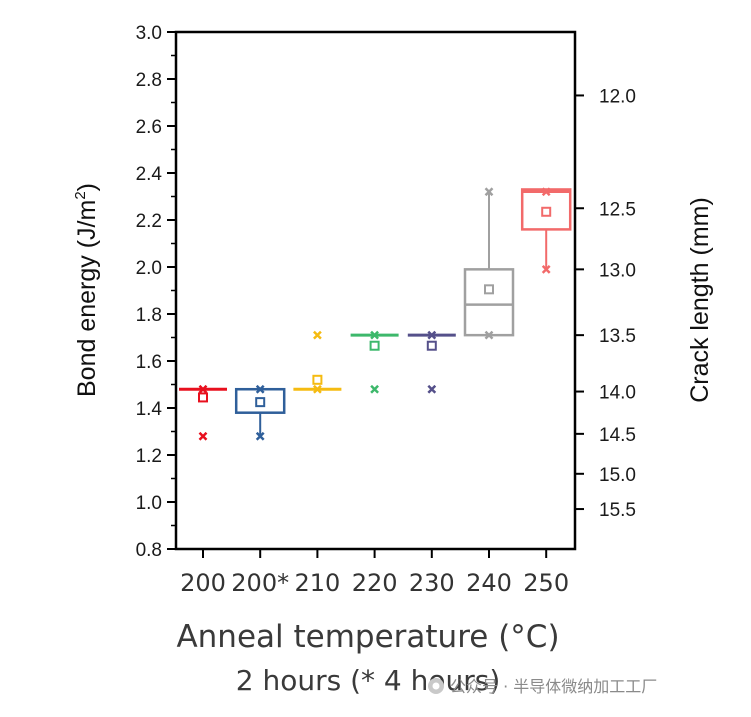 The width and height of the screenshot is (751, 717). Describe the element at coordinates (149, 221) in the screenshot. I see `y-tick-label: 2.2` at that location.